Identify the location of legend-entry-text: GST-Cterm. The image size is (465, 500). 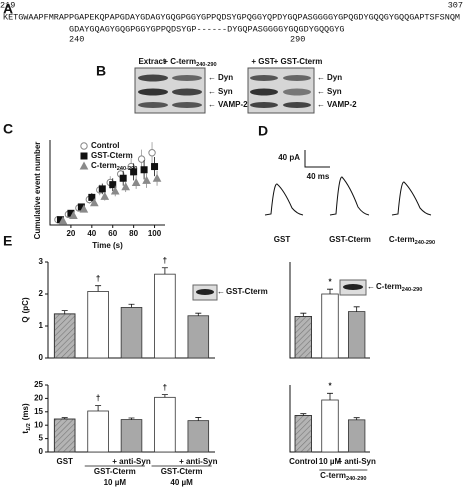
(112, 155).